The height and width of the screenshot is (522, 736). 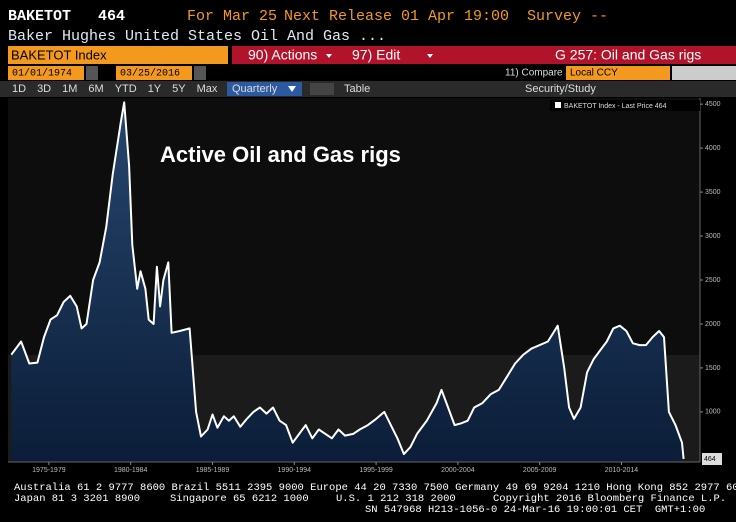 I want to click on security-box, so click(x=118, y=55).